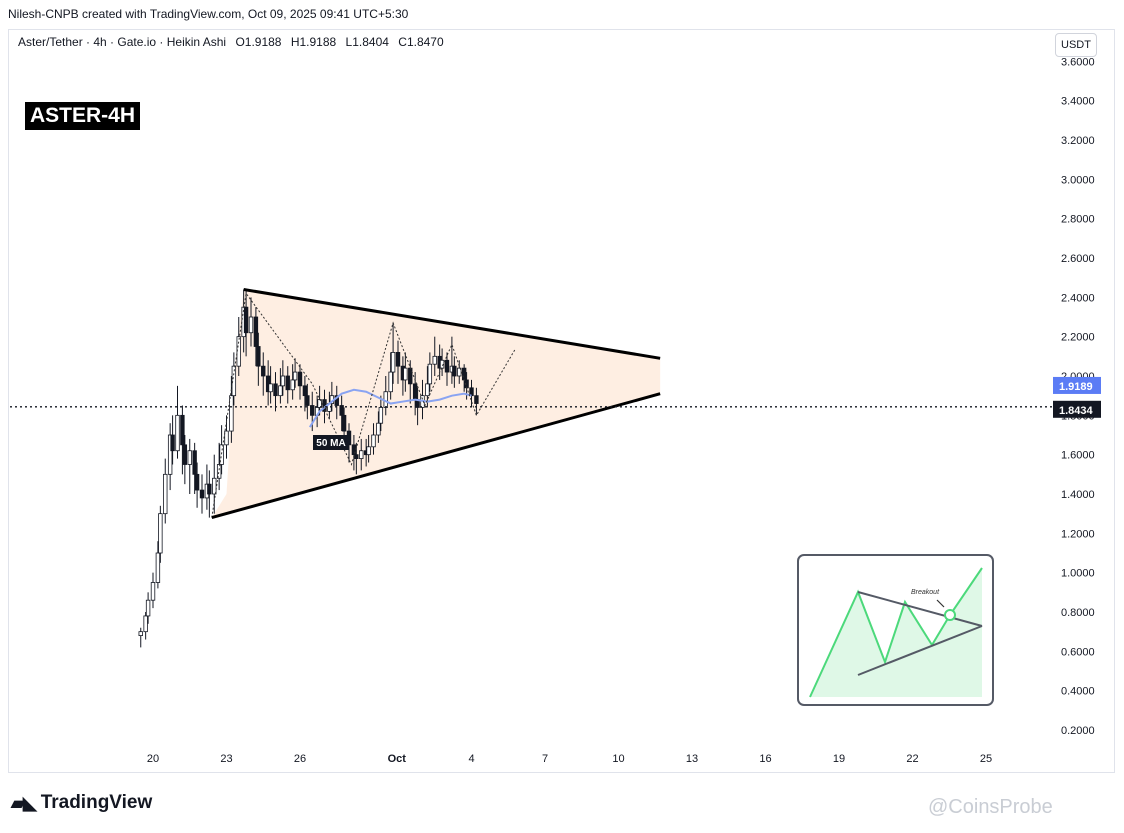 The width and height of the screenshot is (1124, 833). What do you see at coordinates (1078, 495) in the screenshot?
I see `y-tick-label: 1.4000` at bounding box center [1078, 495].